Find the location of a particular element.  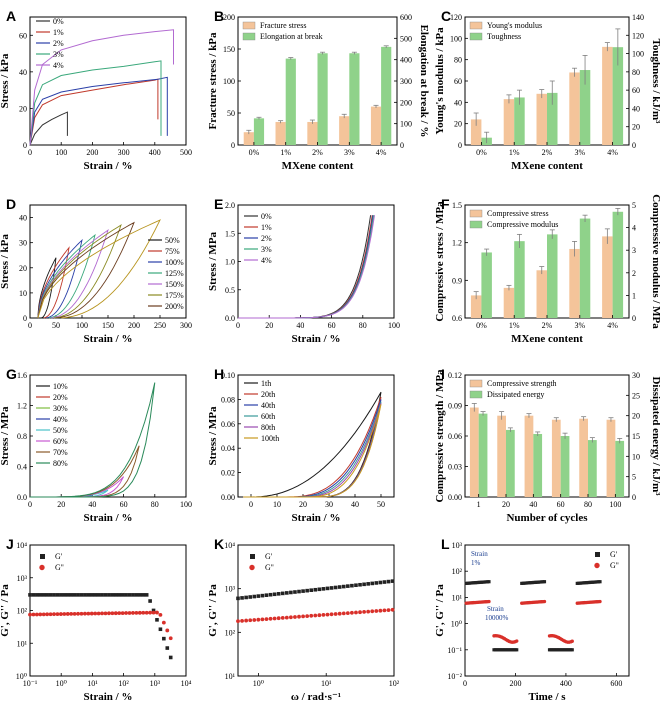

y-tick-label: 40 is located at coordinates (458, 102).